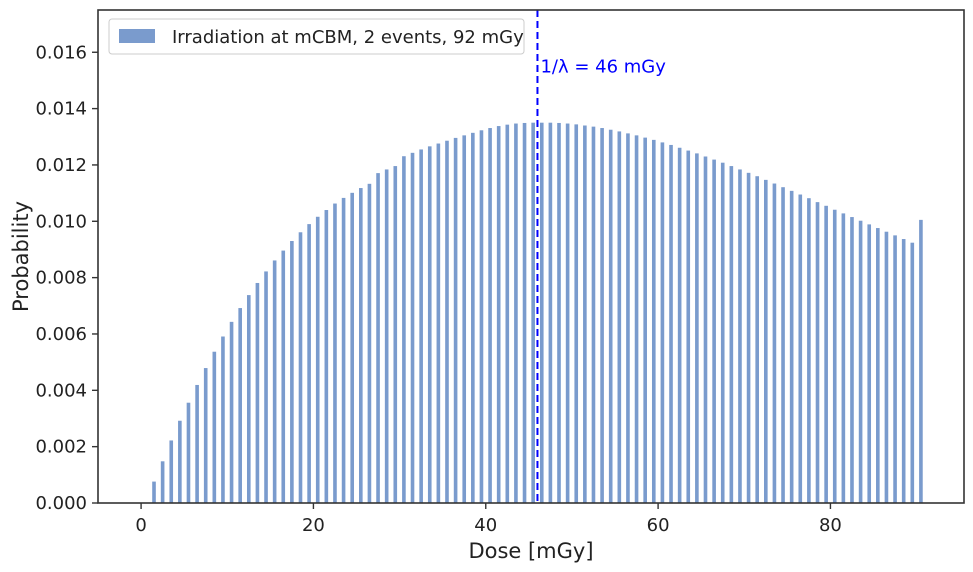 This screenshot has width=973, height=572. What do you see at coordinates (530, 551) in the screenshot?
I see `x-axis-title: Dose [mGy]` at bounding box center [530, 551].